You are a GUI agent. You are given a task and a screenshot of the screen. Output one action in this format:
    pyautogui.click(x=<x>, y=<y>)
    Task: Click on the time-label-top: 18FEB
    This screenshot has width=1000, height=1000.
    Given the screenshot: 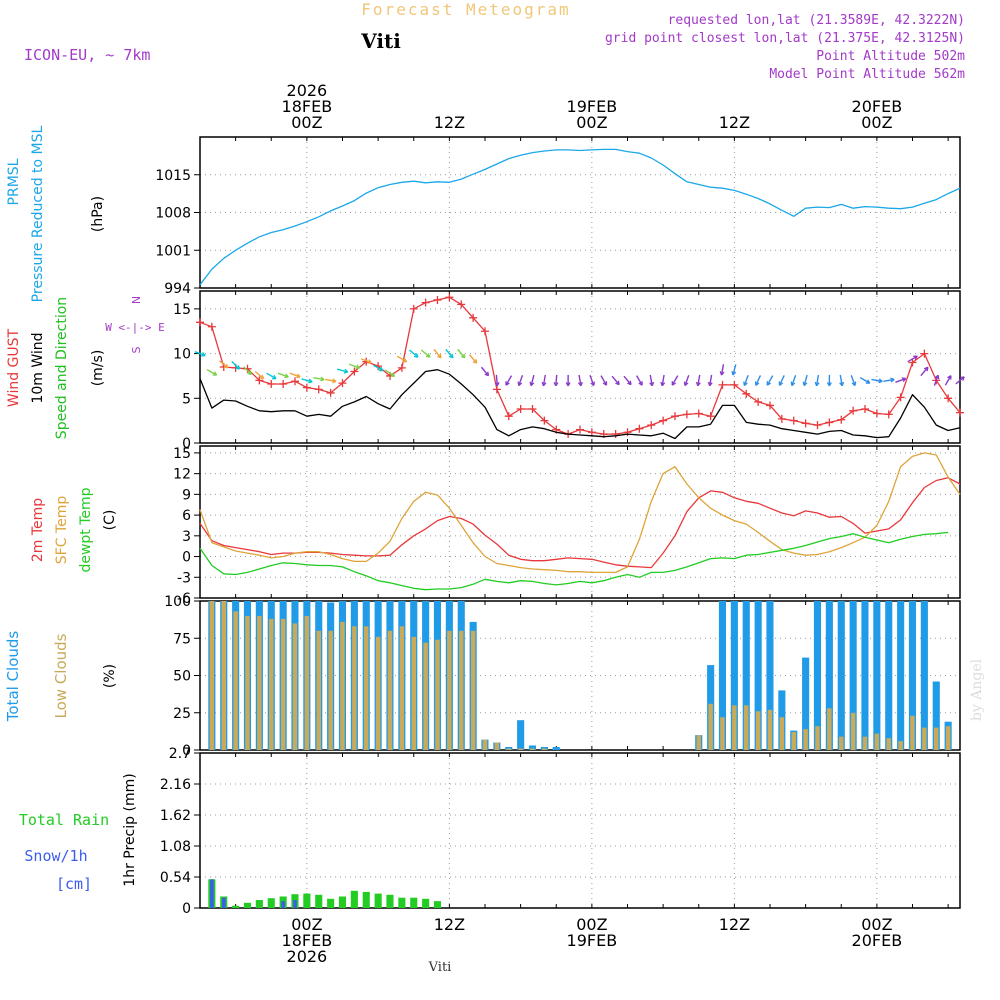 What is the action you would take?
    pyautogui.click(x=307, y=106)
    